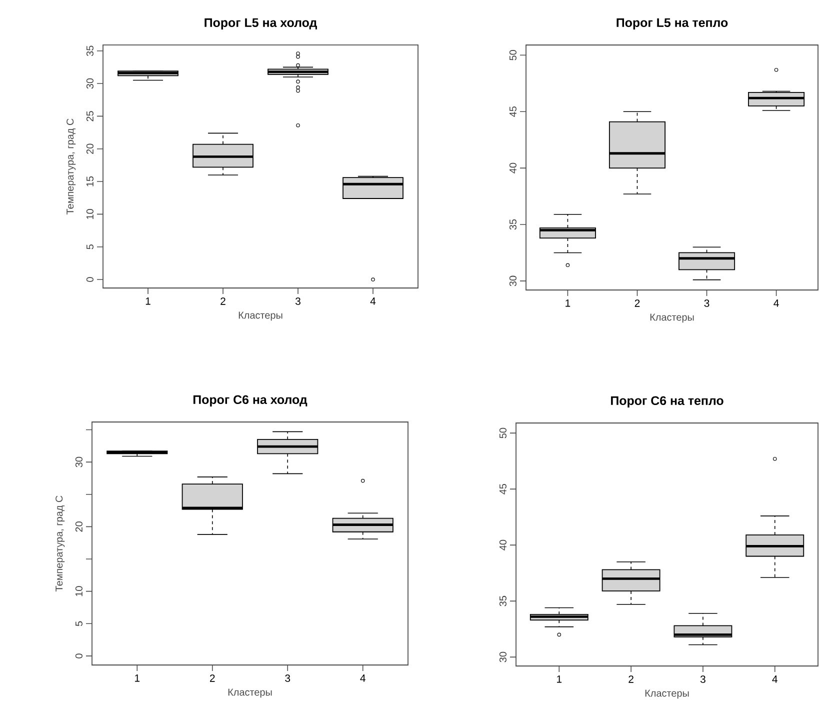  Describe the element at coordinates (90, 116) in the screenshot. I see `y-tick-label: 25` at that location.